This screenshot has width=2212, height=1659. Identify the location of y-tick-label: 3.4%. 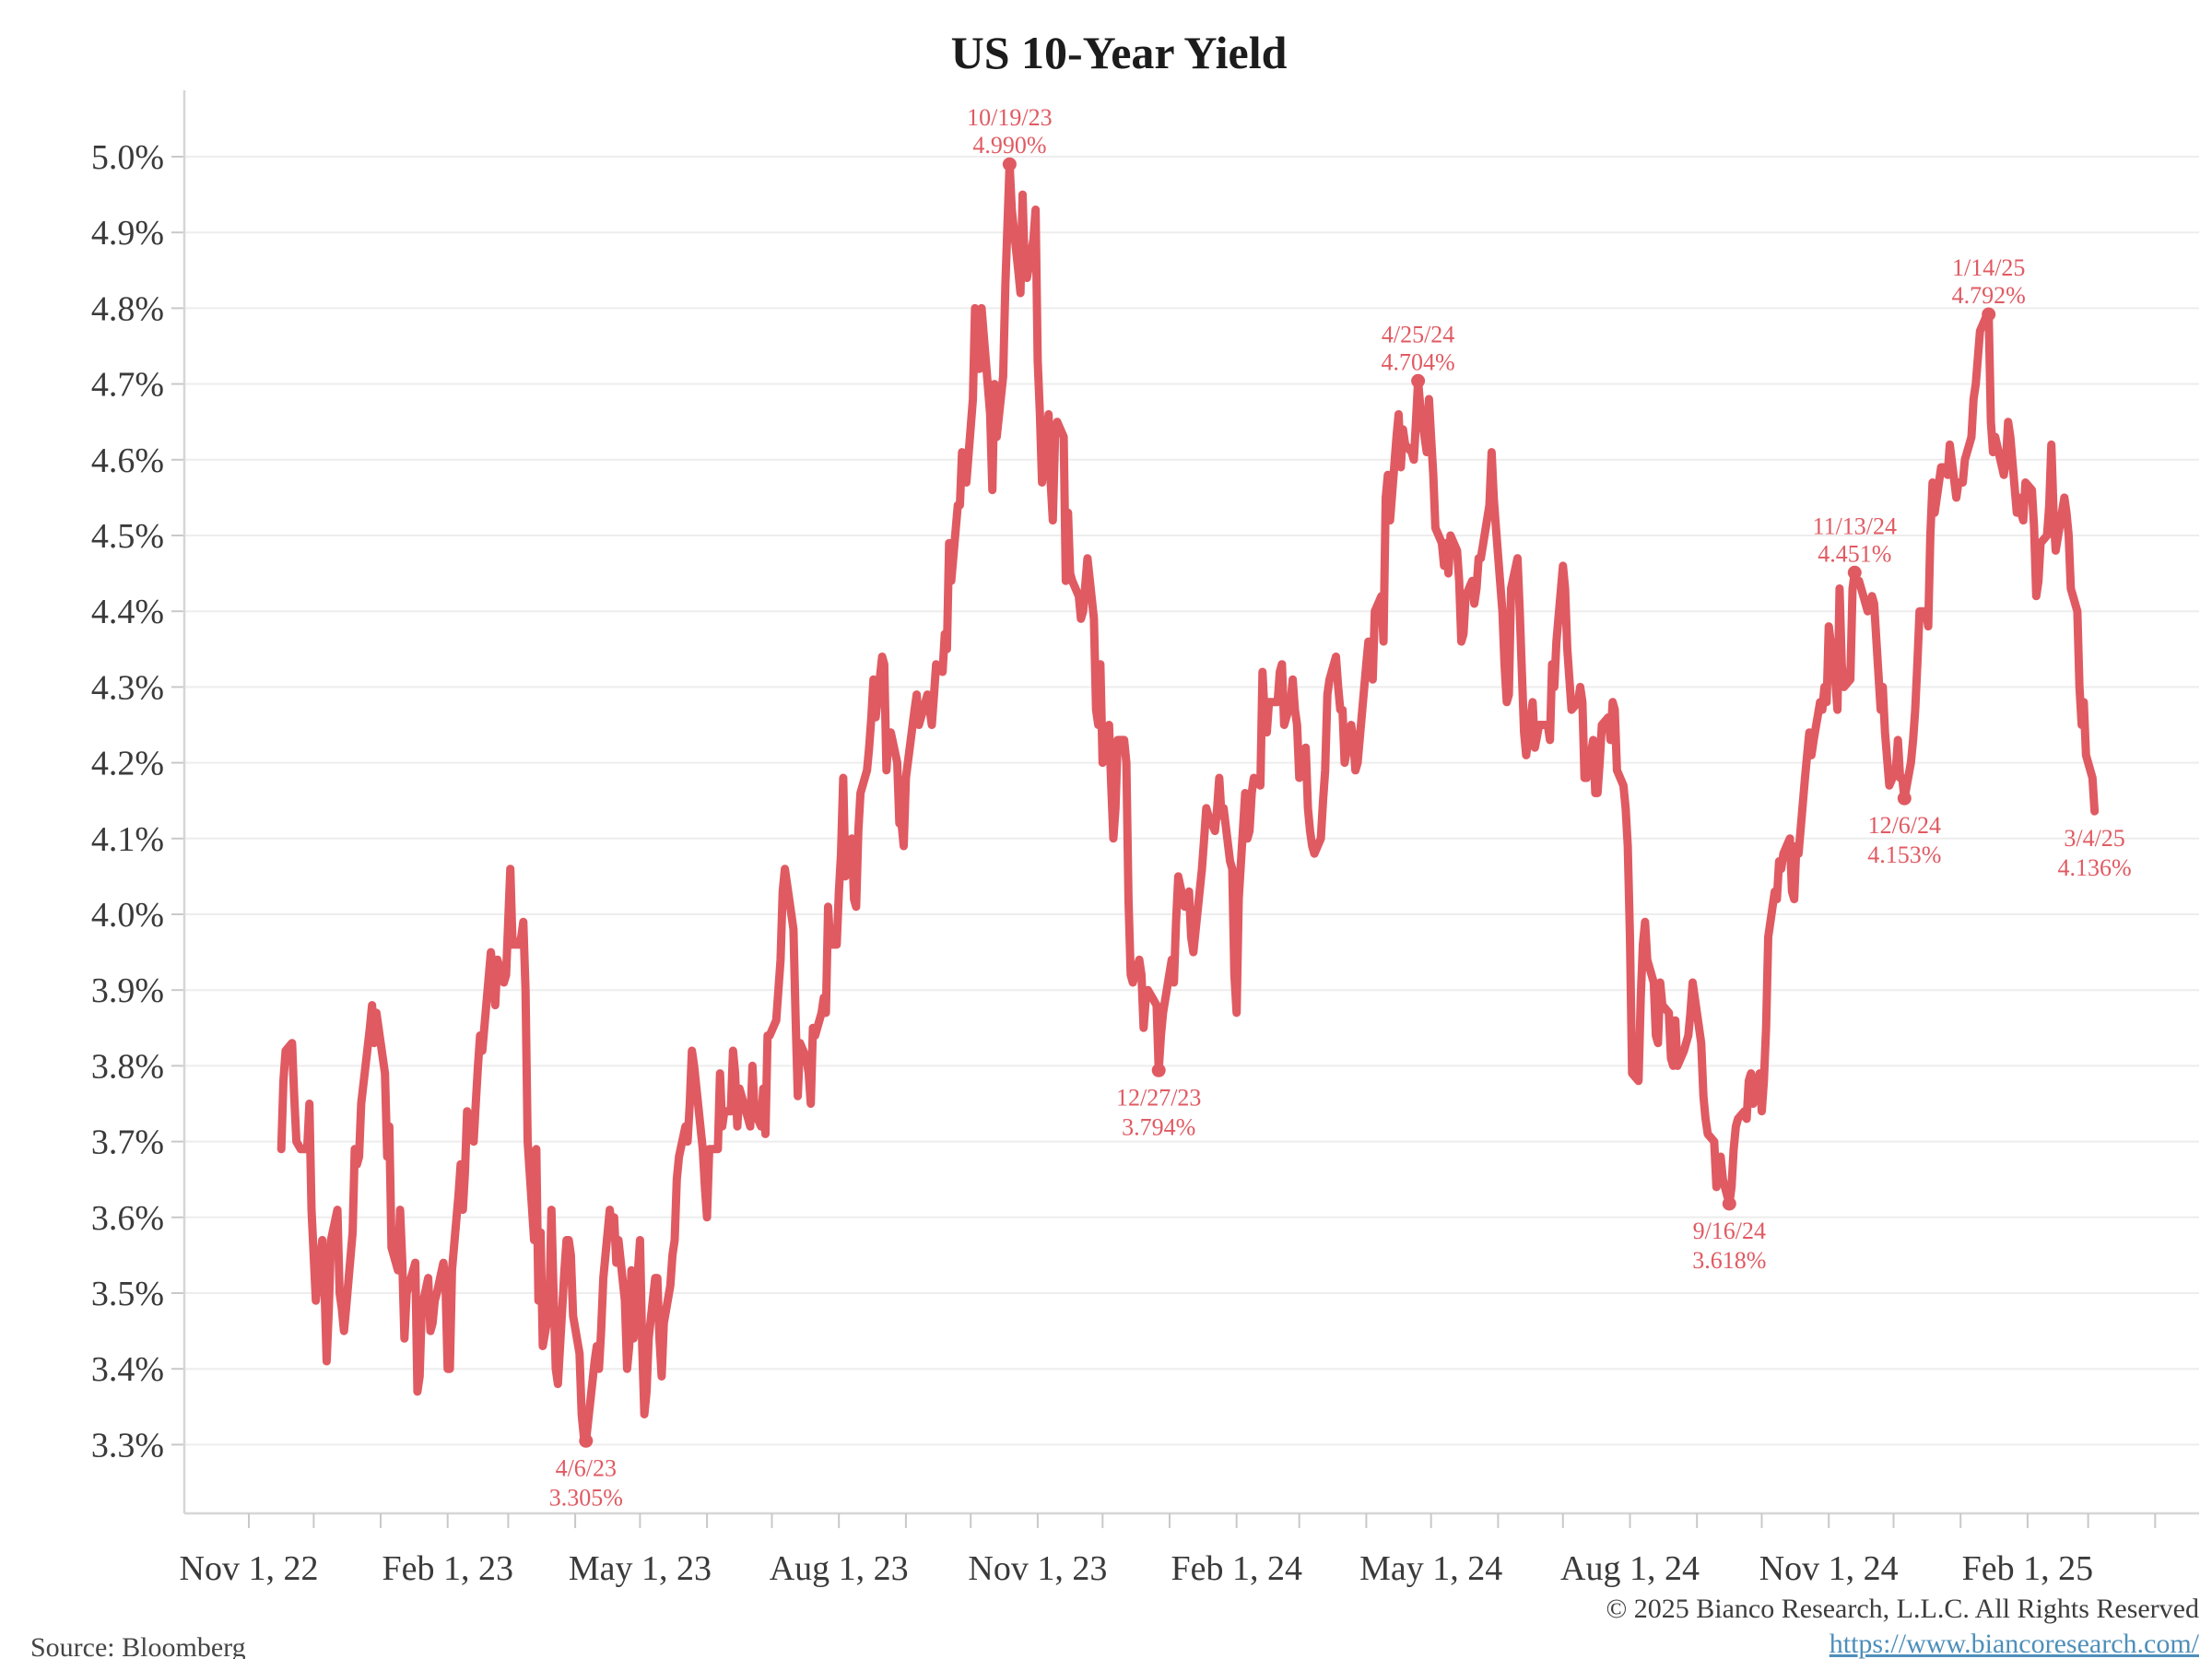
(127, 1369).